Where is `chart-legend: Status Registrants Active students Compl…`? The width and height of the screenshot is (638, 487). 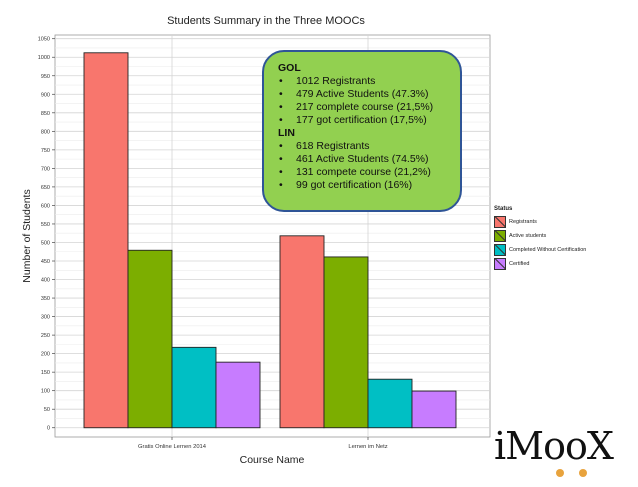 chart-legend: Status Registrants Active students Compl… is located at coordinates (540, 238).